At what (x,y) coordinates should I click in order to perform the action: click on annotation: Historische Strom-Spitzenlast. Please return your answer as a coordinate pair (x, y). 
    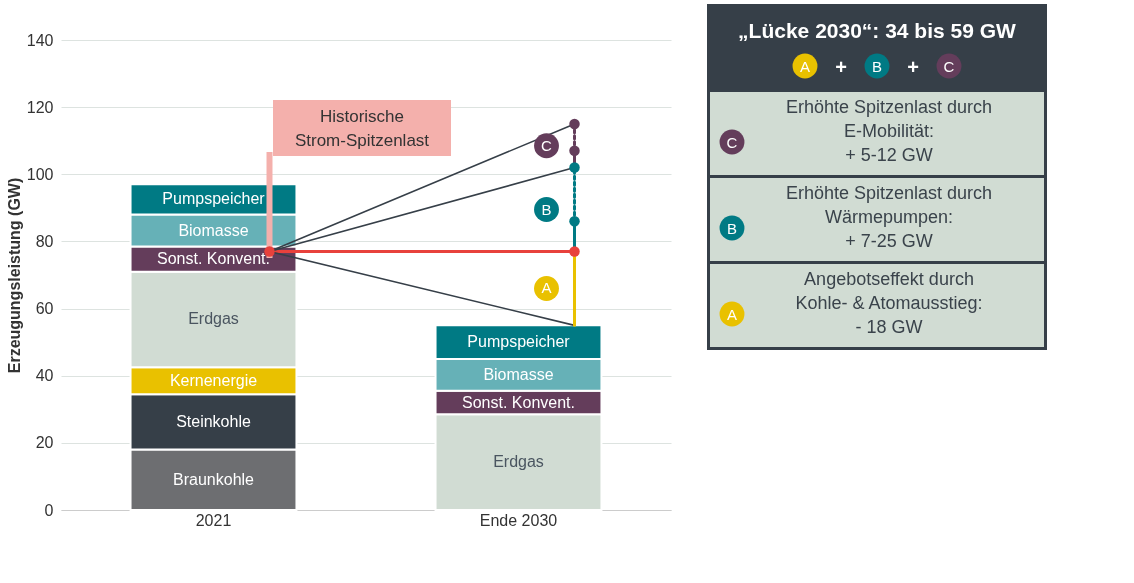
    Looking at the image, I should click on (362, 128).